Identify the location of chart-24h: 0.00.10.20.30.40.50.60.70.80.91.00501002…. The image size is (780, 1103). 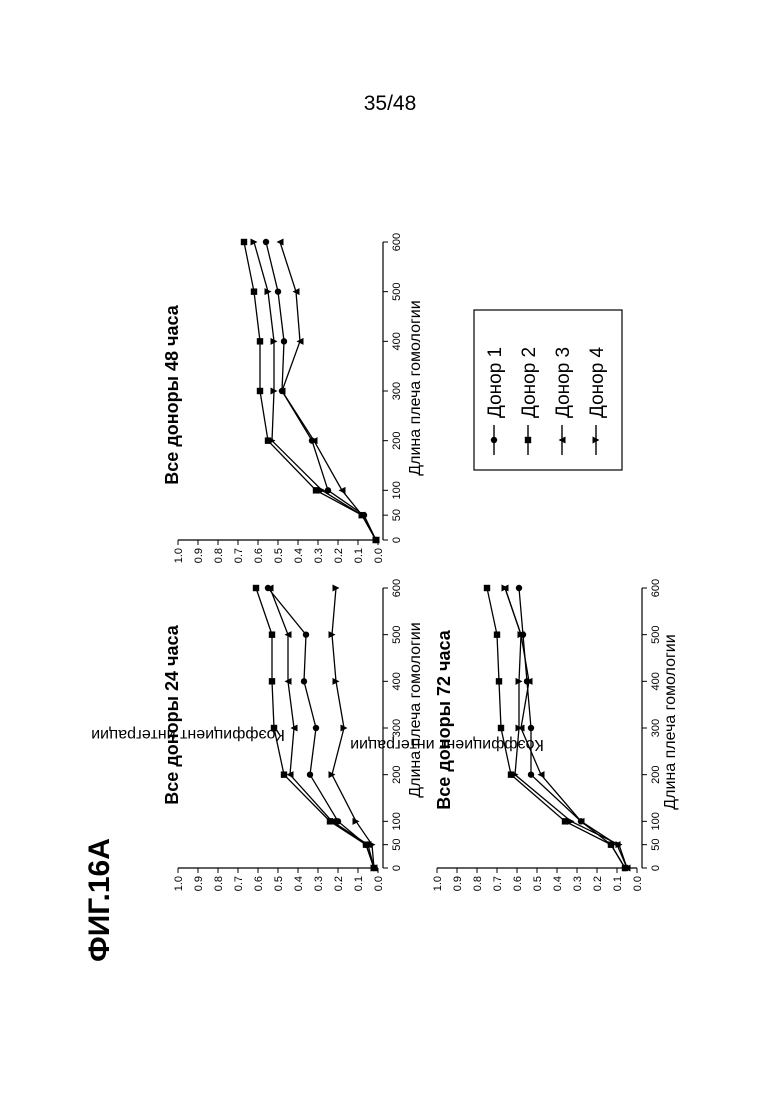
(257, 735).